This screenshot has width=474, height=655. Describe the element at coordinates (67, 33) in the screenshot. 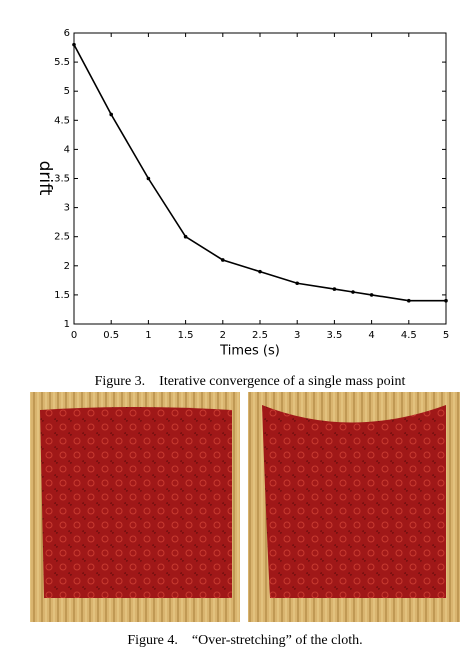

I see `y-tick-label: 6` at that location.